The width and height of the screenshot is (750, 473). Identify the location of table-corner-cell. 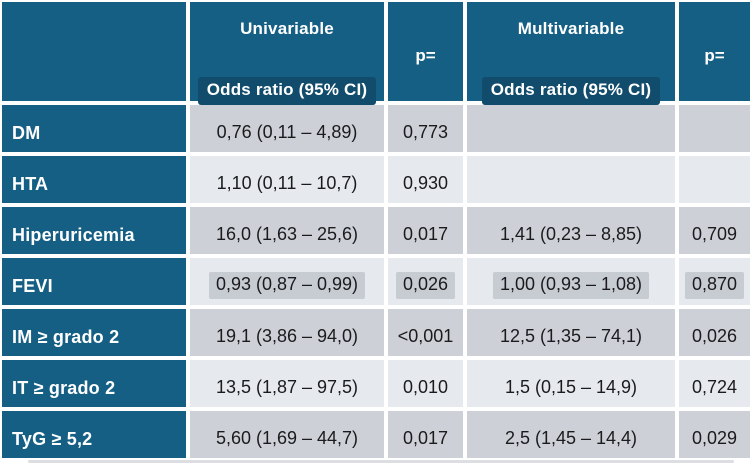
(94, 51).